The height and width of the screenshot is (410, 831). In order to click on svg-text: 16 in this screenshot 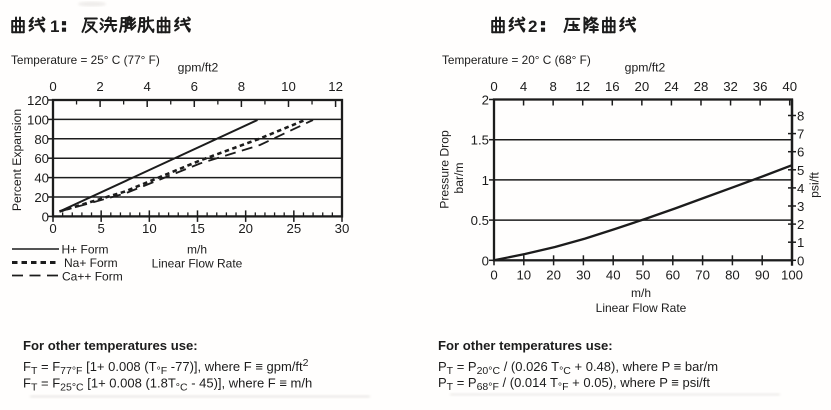, I will do `click(612, 86)`.